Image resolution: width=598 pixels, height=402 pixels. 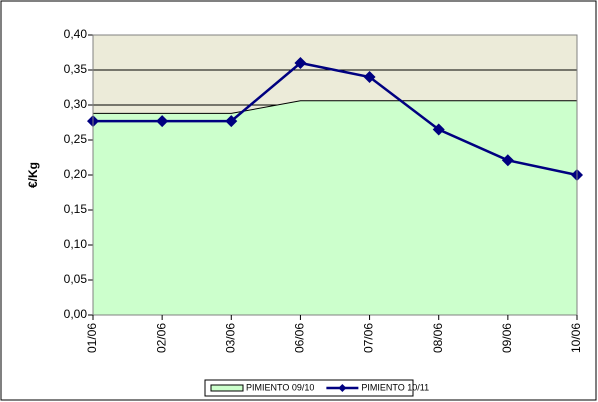 What do you see at coordinates (369, 338) in the screenshot?
I see `x-tick-label: 07/06` at bounding box center [369, 338].